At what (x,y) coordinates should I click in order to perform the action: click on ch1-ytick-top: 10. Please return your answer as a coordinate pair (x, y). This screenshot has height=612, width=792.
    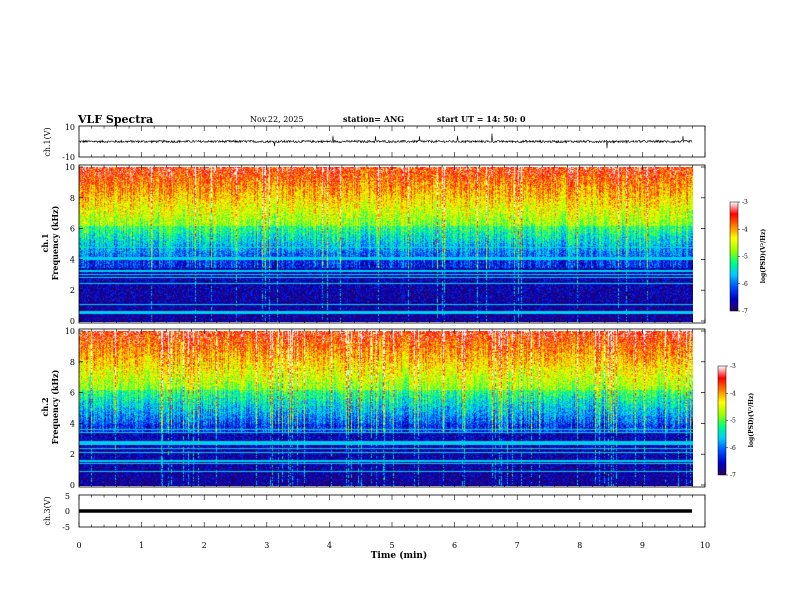
    Looking at the image, I should click on (70, 127).